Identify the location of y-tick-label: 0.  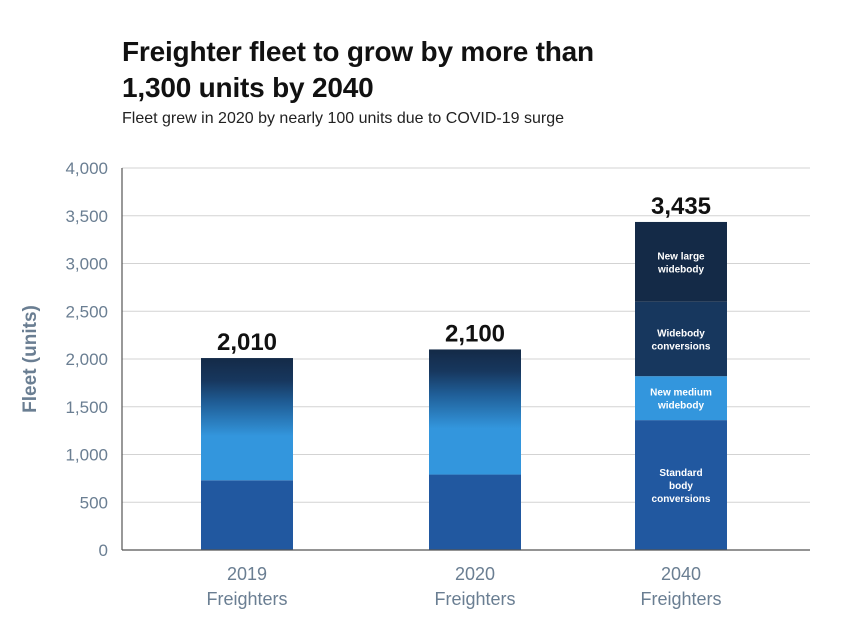
(103, 550).